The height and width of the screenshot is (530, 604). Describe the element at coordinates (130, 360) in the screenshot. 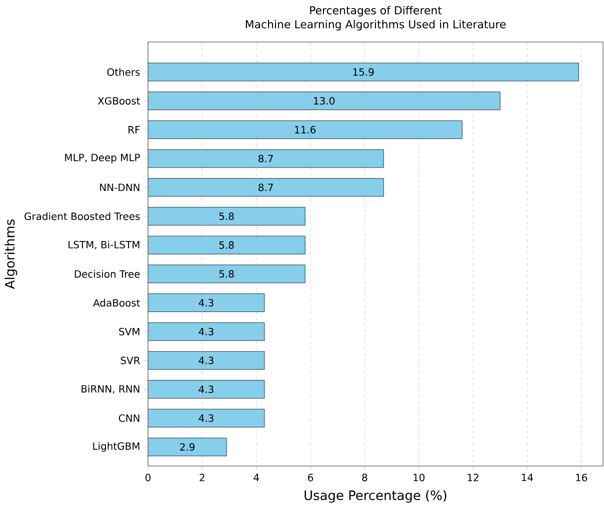

I see `y-tick-label: SVR` at that location.